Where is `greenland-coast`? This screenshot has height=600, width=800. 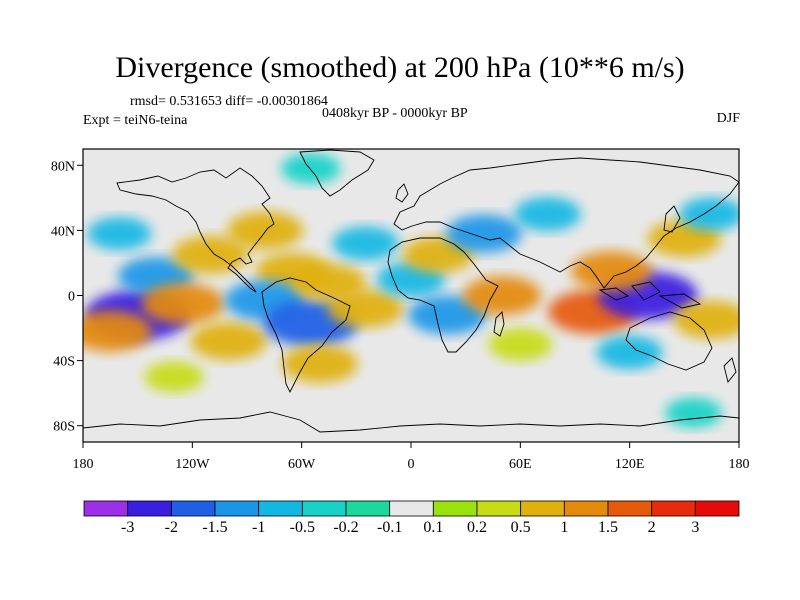
greenland-coast is located at coordinates (337, 173).